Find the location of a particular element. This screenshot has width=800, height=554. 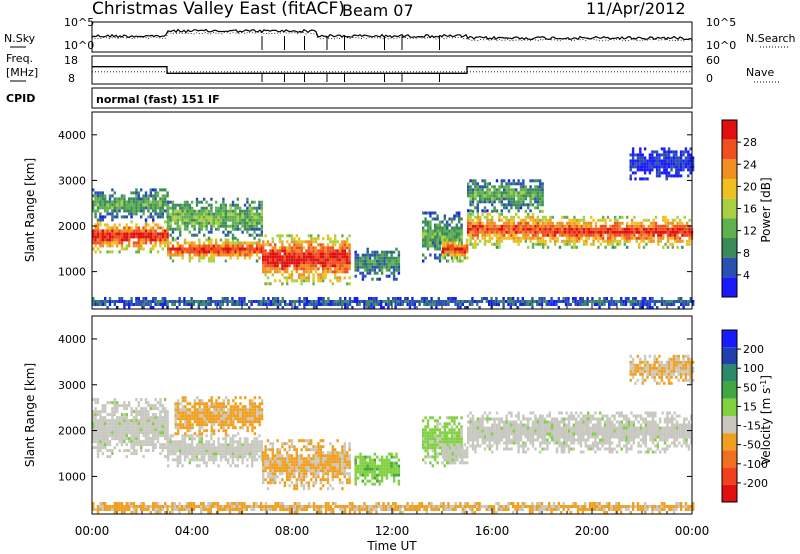

power-colorbar-swatch is located at coordinates (729, 228).